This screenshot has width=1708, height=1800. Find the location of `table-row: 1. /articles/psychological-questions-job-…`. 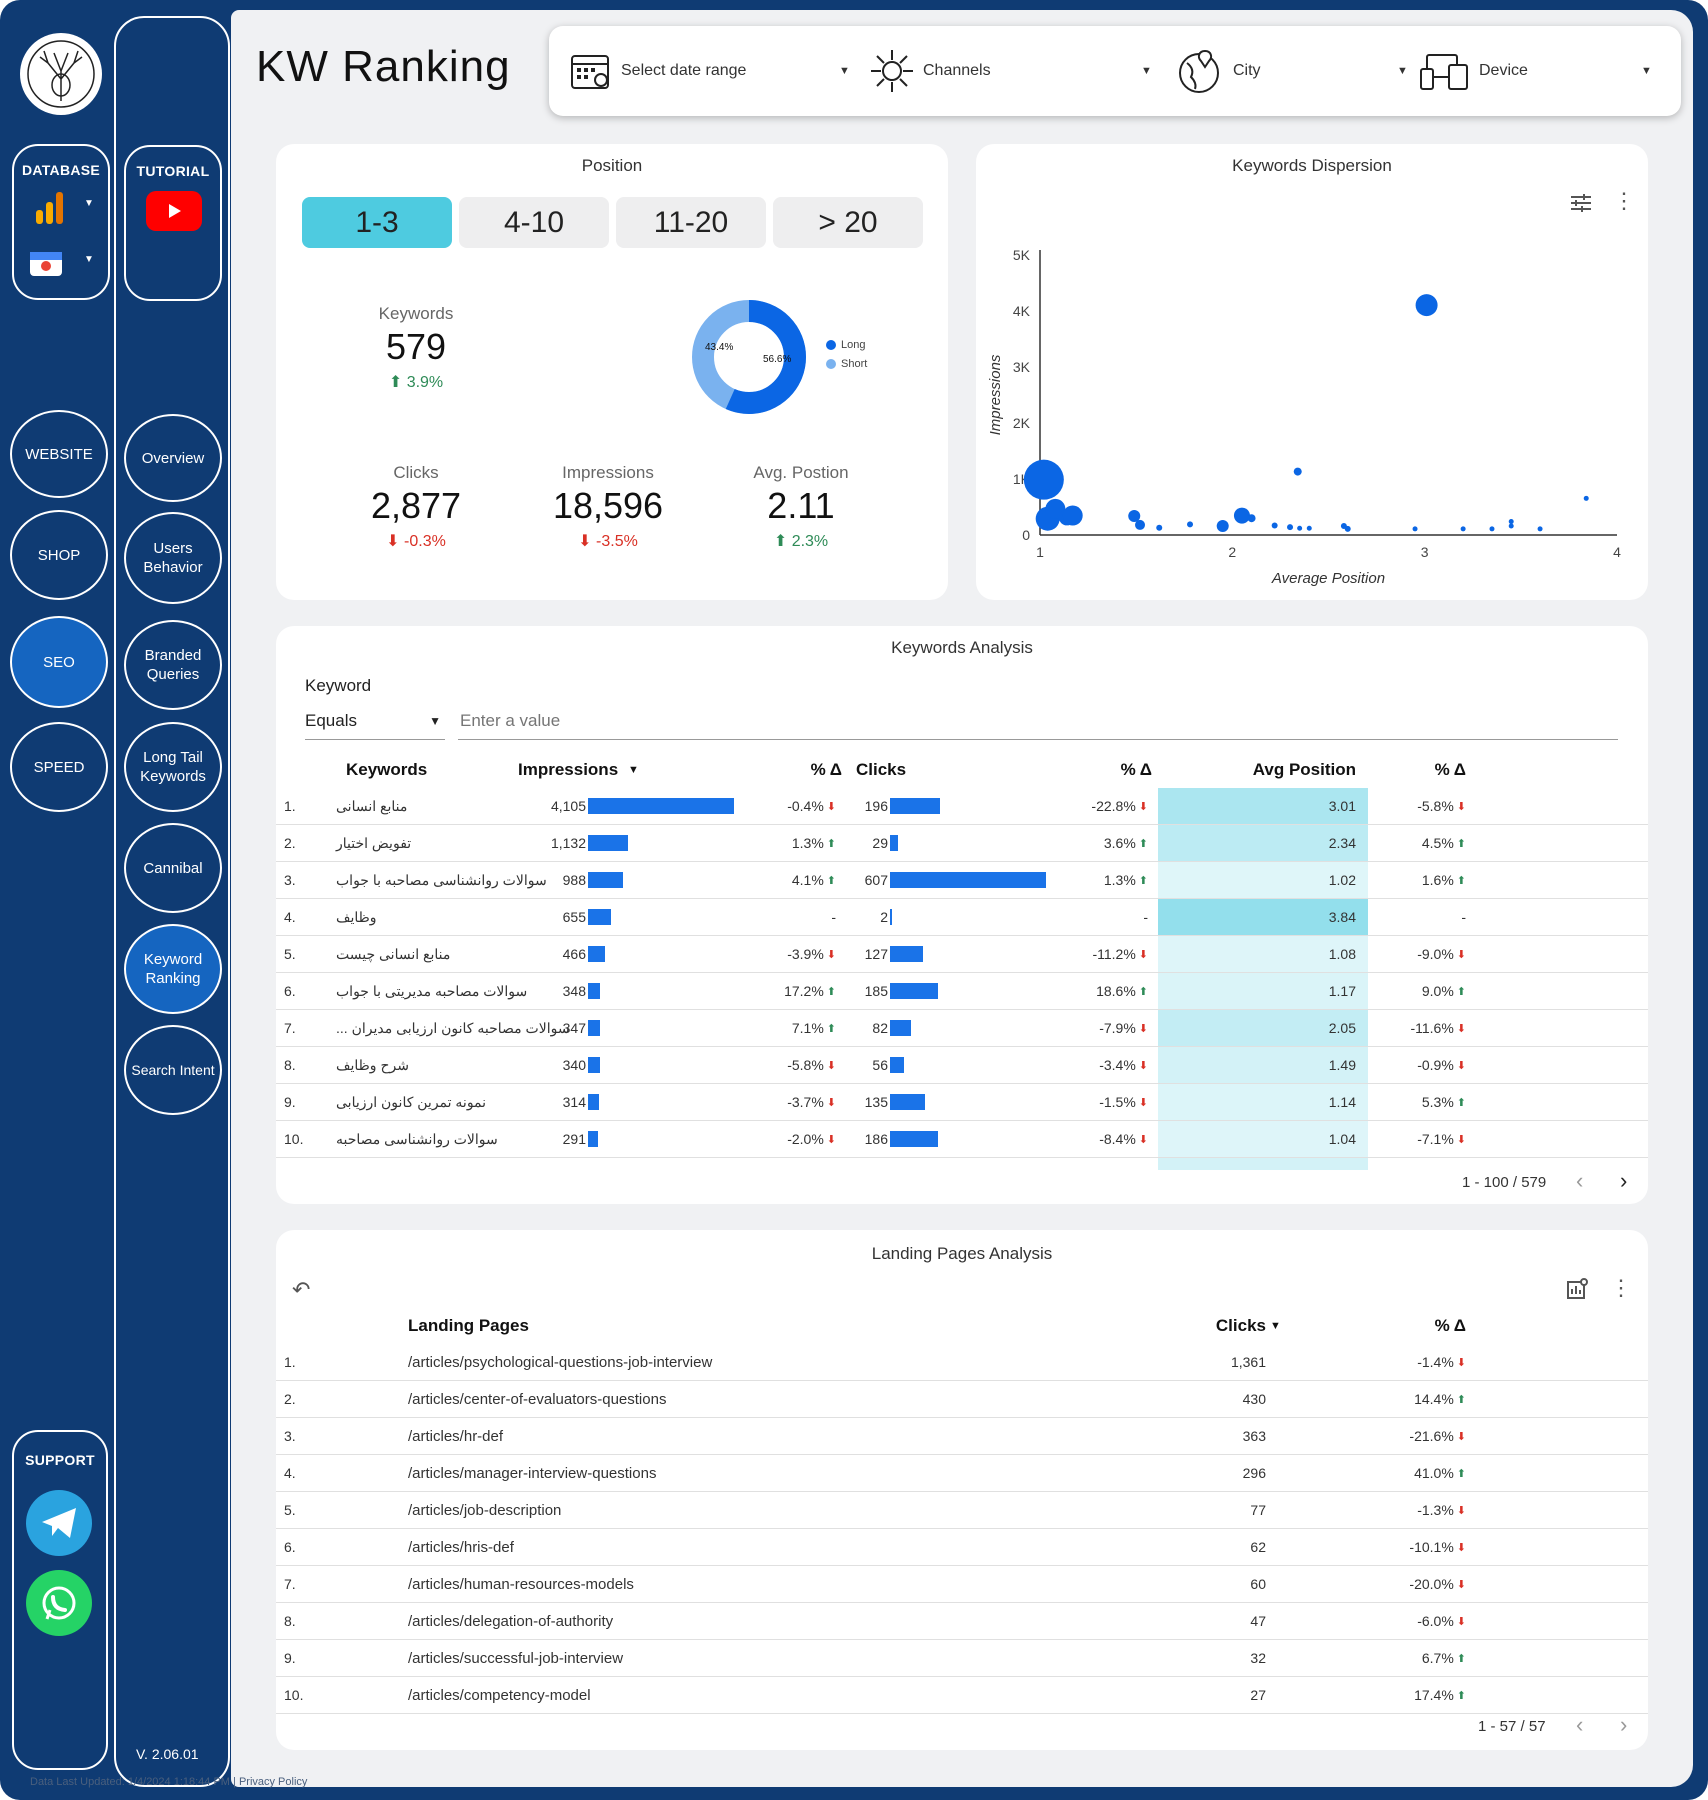

table-row: 1. /articles/psychological-questions-job-… is located at coordinates (962, 1362).